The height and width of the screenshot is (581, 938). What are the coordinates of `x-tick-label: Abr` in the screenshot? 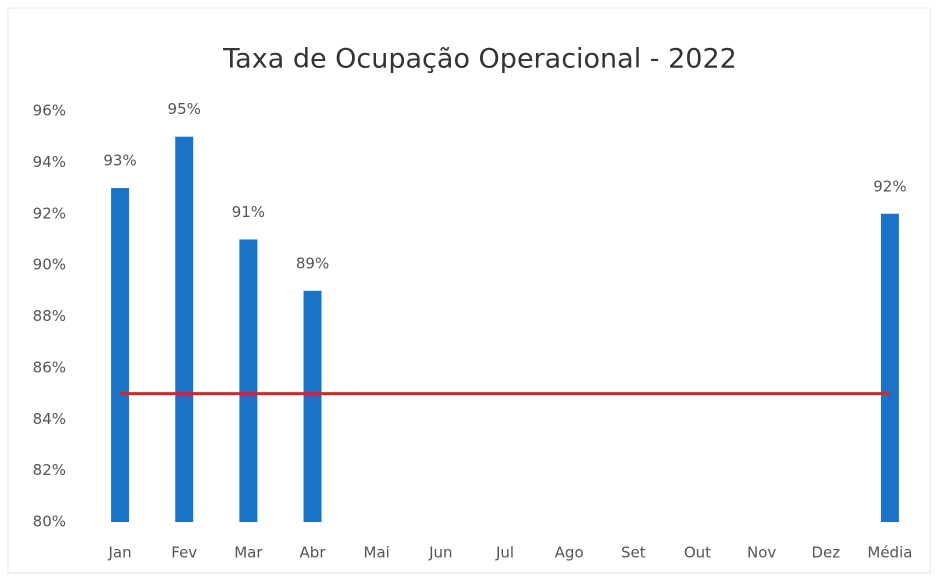 It's located at (313, 553).